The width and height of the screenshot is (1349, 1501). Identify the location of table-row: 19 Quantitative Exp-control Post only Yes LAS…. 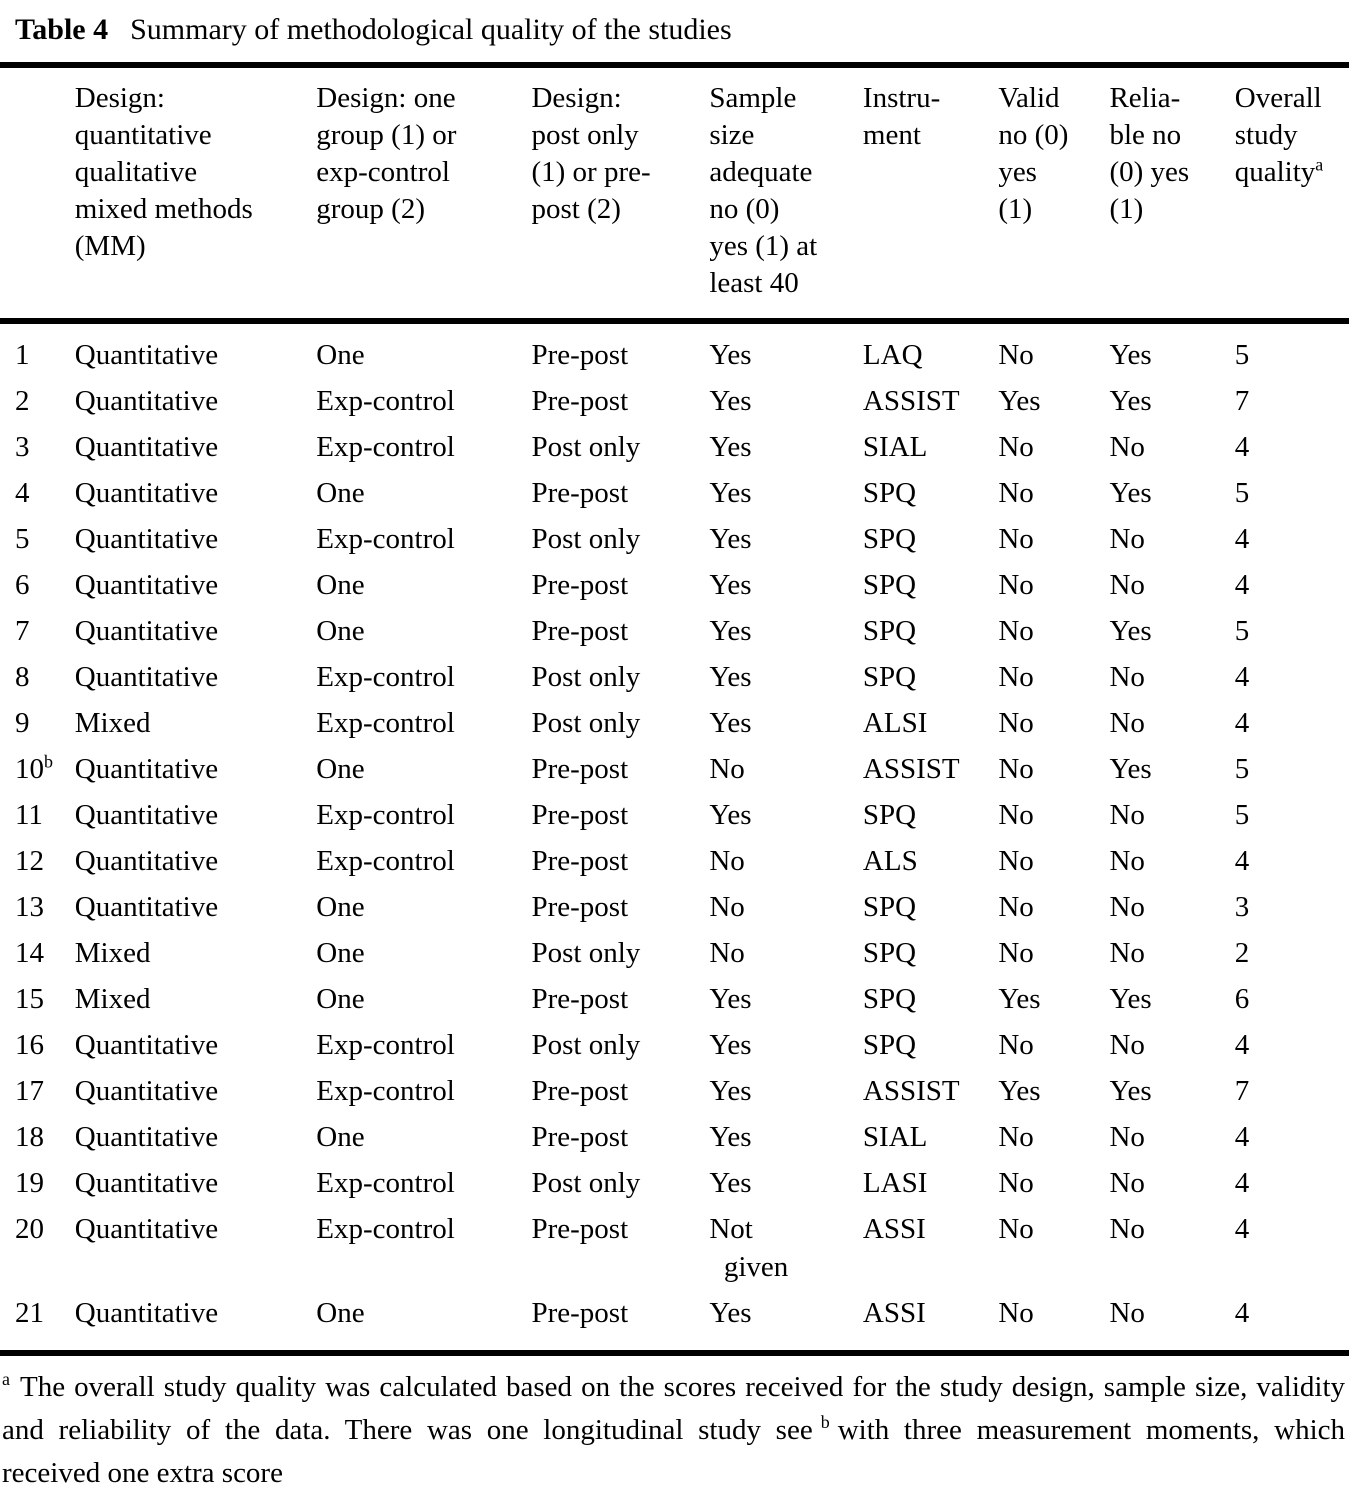
(674, 1183).